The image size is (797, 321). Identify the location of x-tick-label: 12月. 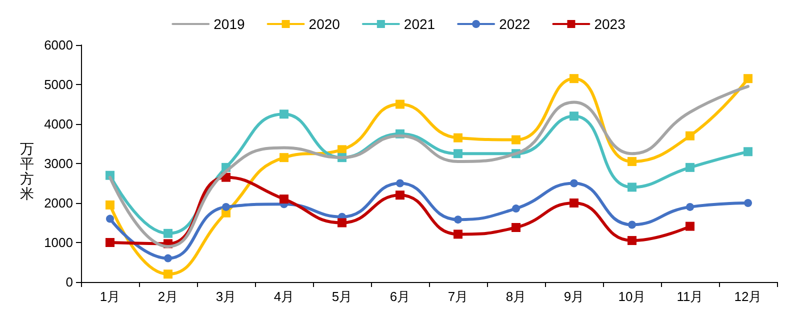
(748, 296).